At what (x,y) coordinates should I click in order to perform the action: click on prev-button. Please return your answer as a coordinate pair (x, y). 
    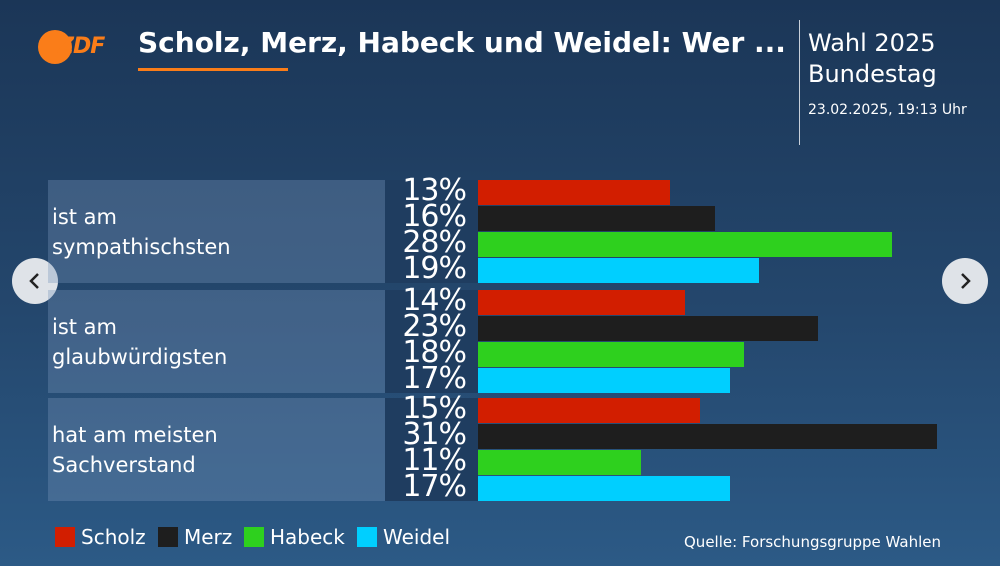
    Looking at the image, I should click on (35, 281).